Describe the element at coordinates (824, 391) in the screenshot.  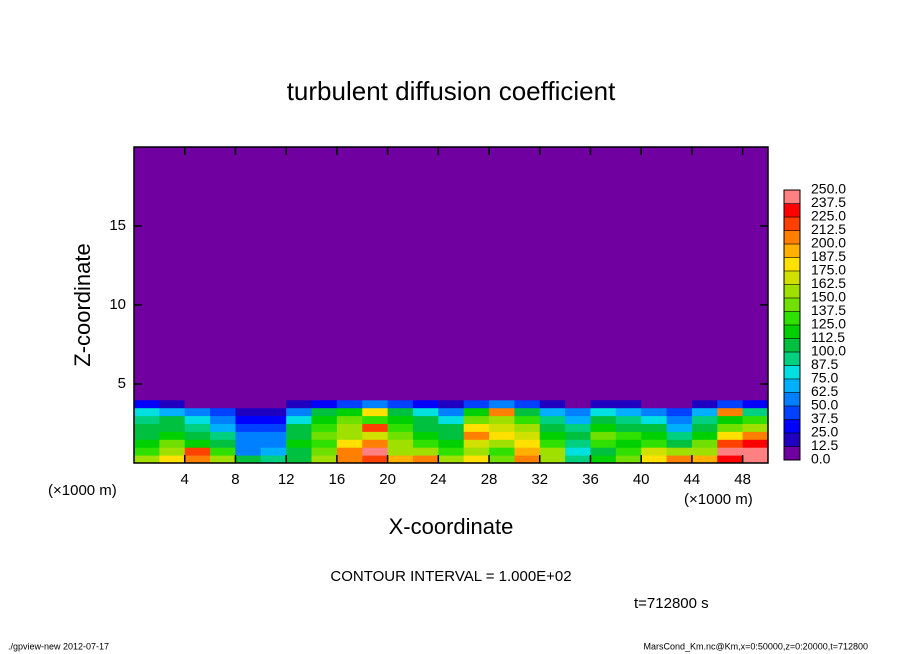
I see `colorbar-label: 62.5` at that location.